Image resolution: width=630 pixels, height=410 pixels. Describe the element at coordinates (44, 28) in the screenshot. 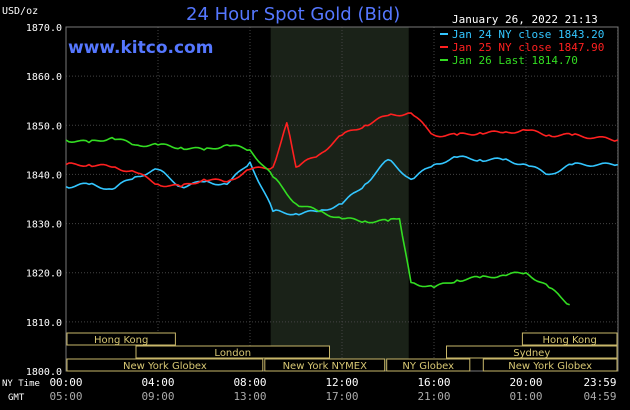

I see `y-tick-label: 1870.0` at that location.